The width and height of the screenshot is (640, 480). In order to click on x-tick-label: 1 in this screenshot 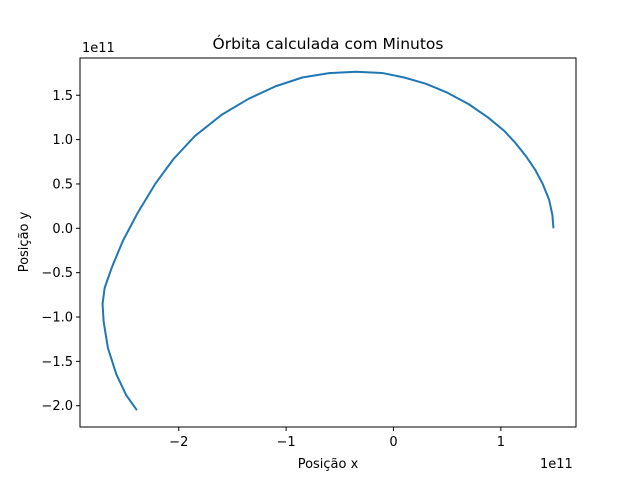, I will do `click(501, 442)`.